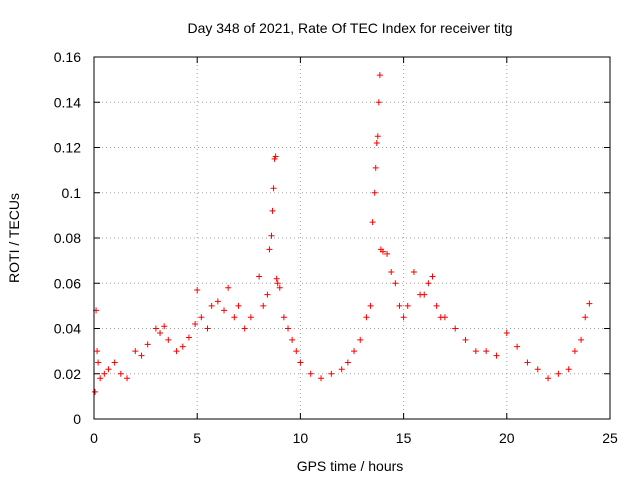 This screenshot has width=640, height=480. Describe the element at coordinates (67, 329) in the screenshot. I see `y-tick-label: 0.04` at that location.